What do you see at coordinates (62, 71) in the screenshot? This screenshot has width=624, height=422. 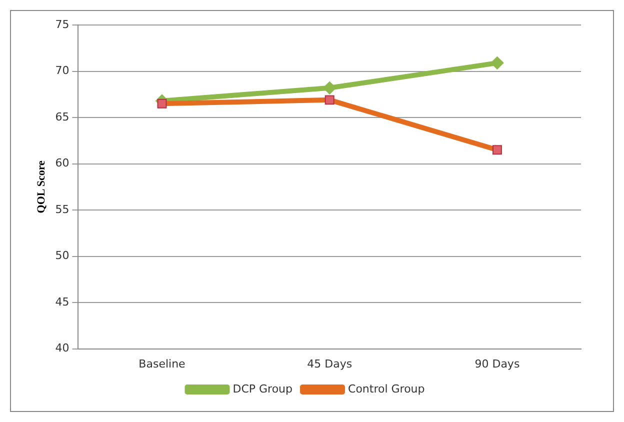 I see `y-tick-label: 70` at bounding box center [62, 71].